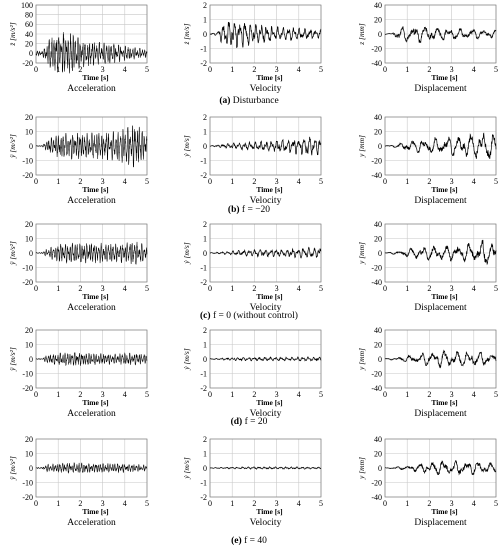 Image resolution: width=499 pixels, height=550 pixels. Describe the element at coordinates (186, 34) in the screenshot. I see `y-axis-label: ż [m/s]` at that location.